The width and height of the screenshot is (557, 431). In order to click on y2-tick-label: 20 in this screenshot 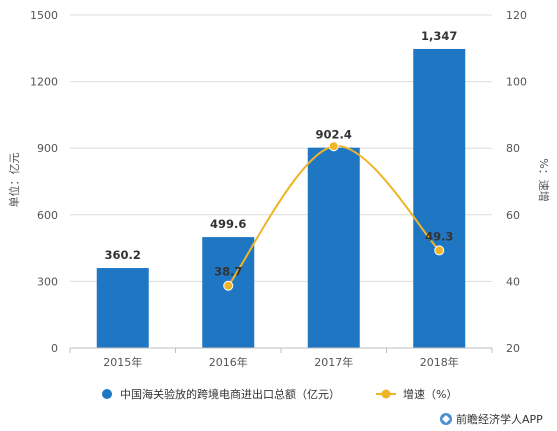, I will do `click(513, 348)`.